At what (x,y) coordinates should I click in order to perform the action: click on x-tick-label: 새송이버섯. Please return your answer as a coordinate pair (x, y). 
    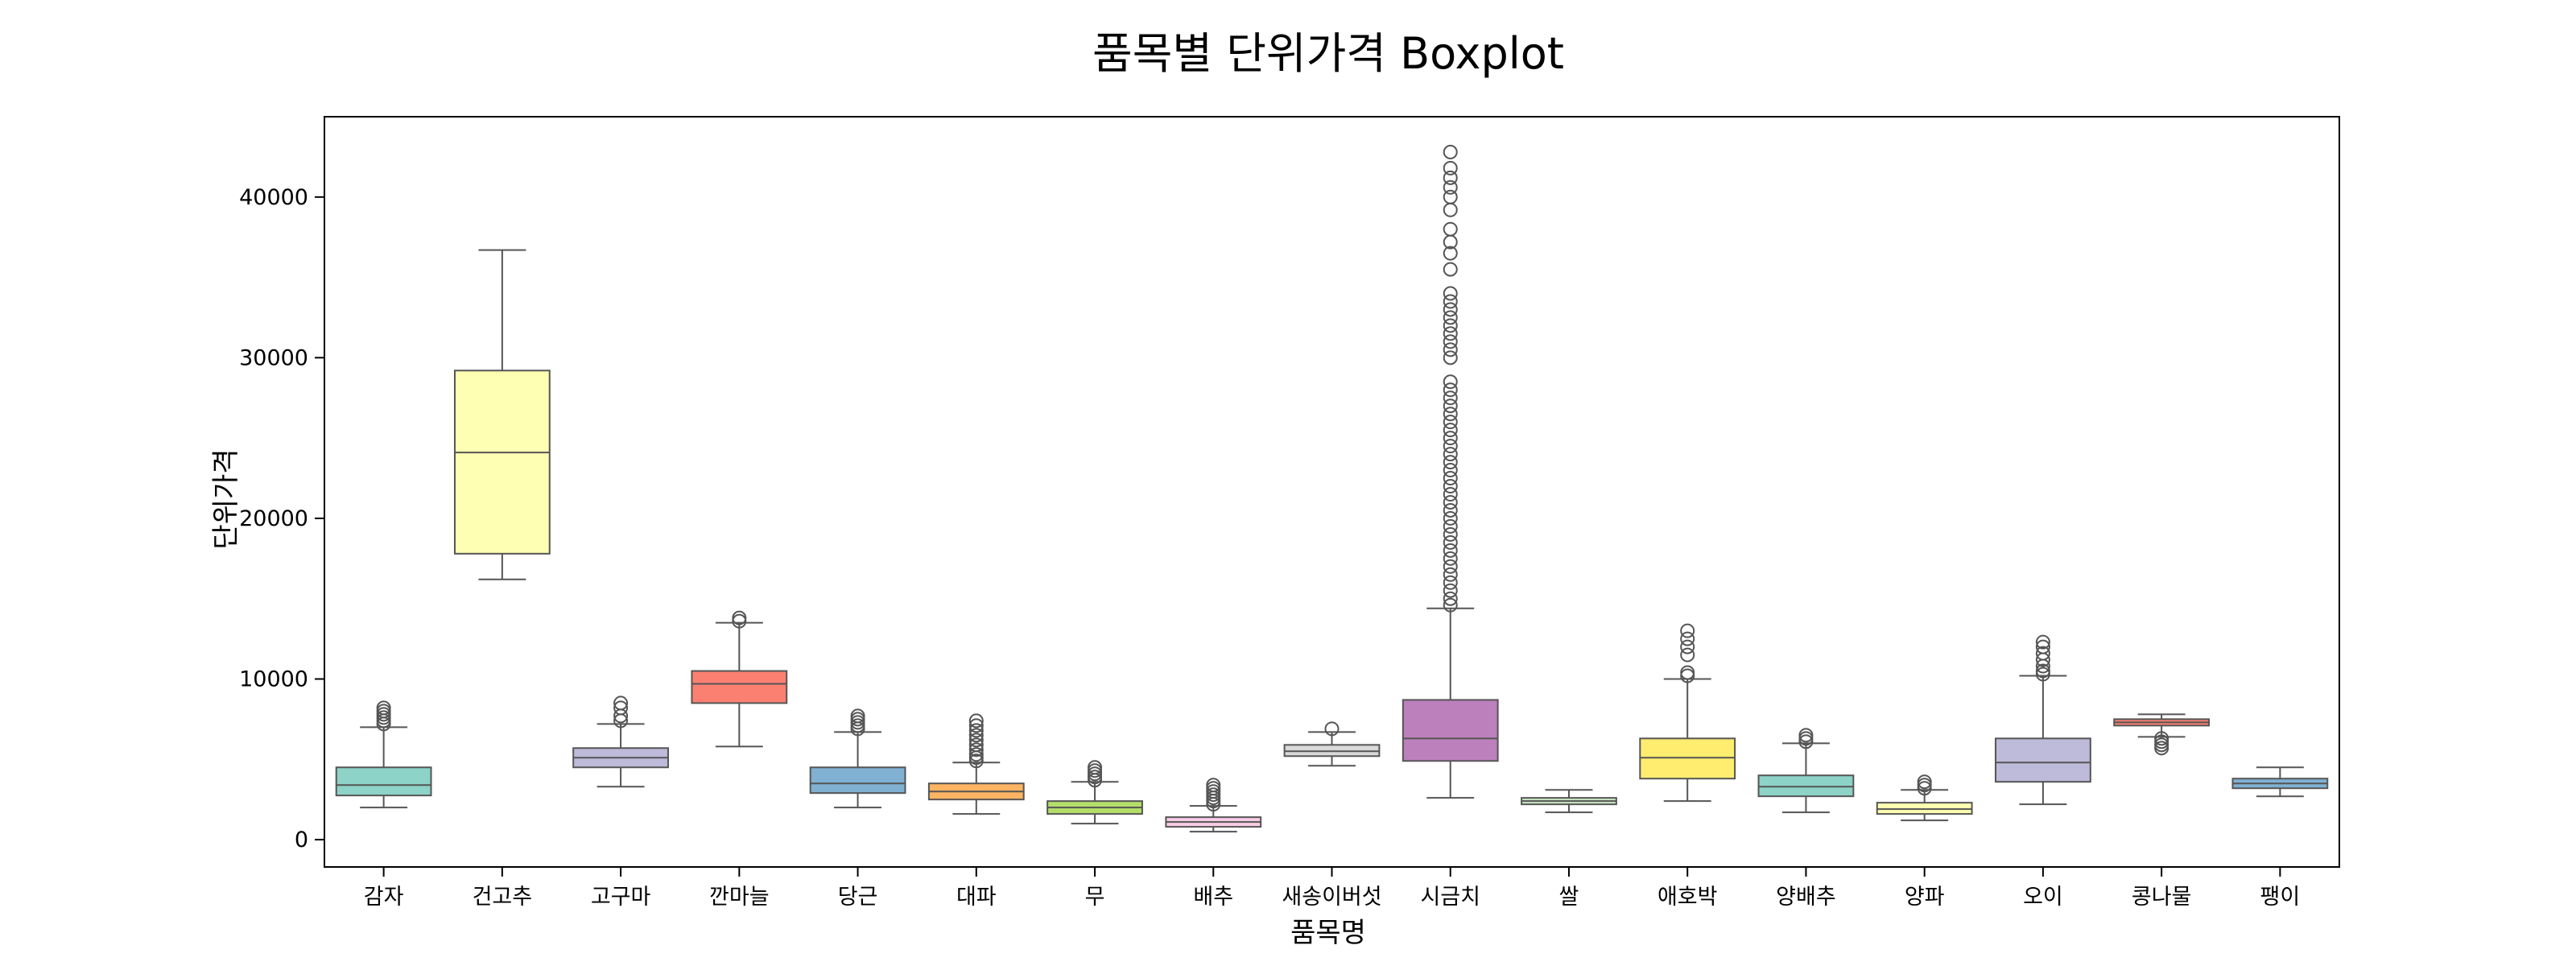
    Looking at the image, I should click on (1331, 898).